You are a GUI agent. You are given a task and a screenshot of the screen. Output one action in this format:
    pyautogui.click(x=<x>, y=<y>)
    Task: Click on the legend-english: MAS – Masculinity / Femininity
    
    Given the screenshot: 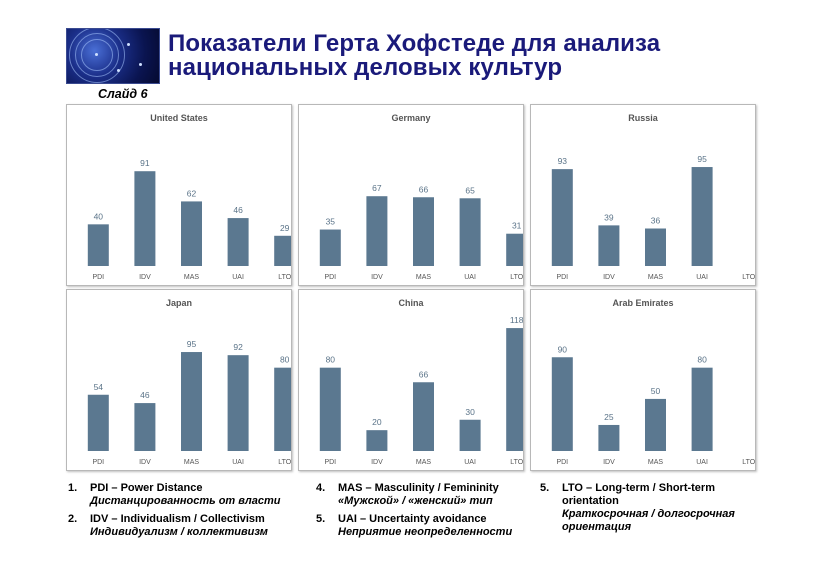 What is the action you would take?
    pyautogui.click(x=418, y=488)
    